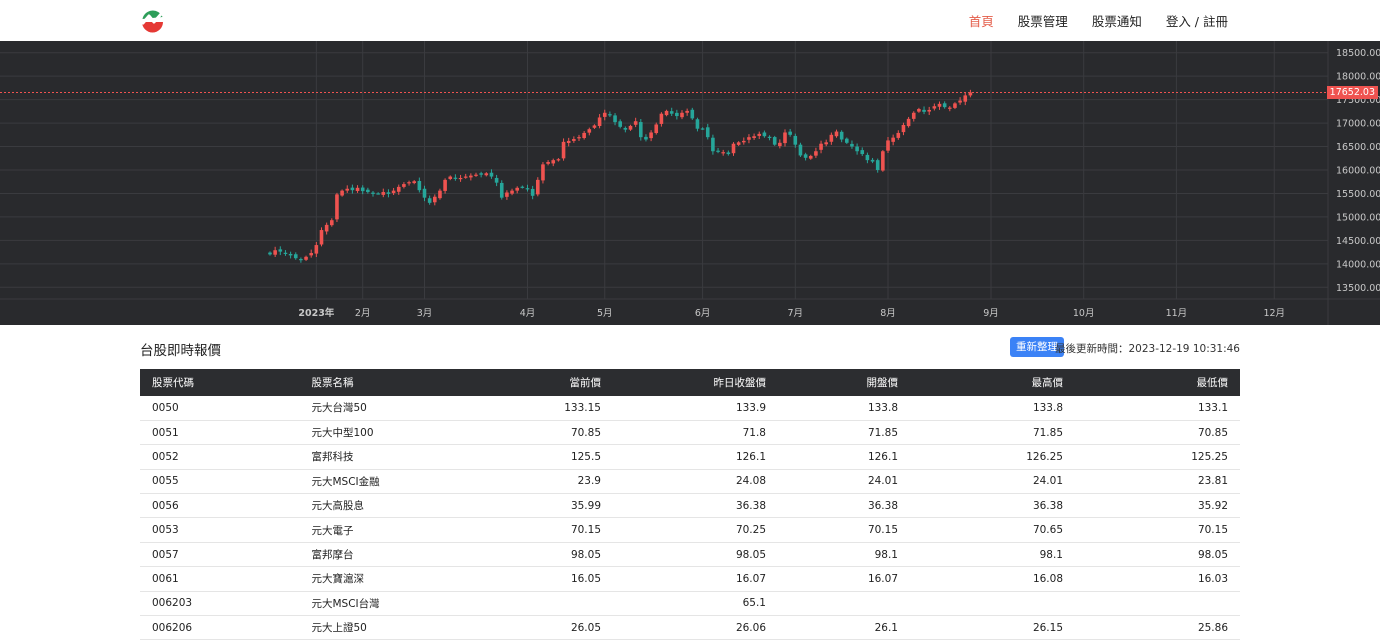  I want to click on y-tick-label: 17000.00, so click(1358, 124).